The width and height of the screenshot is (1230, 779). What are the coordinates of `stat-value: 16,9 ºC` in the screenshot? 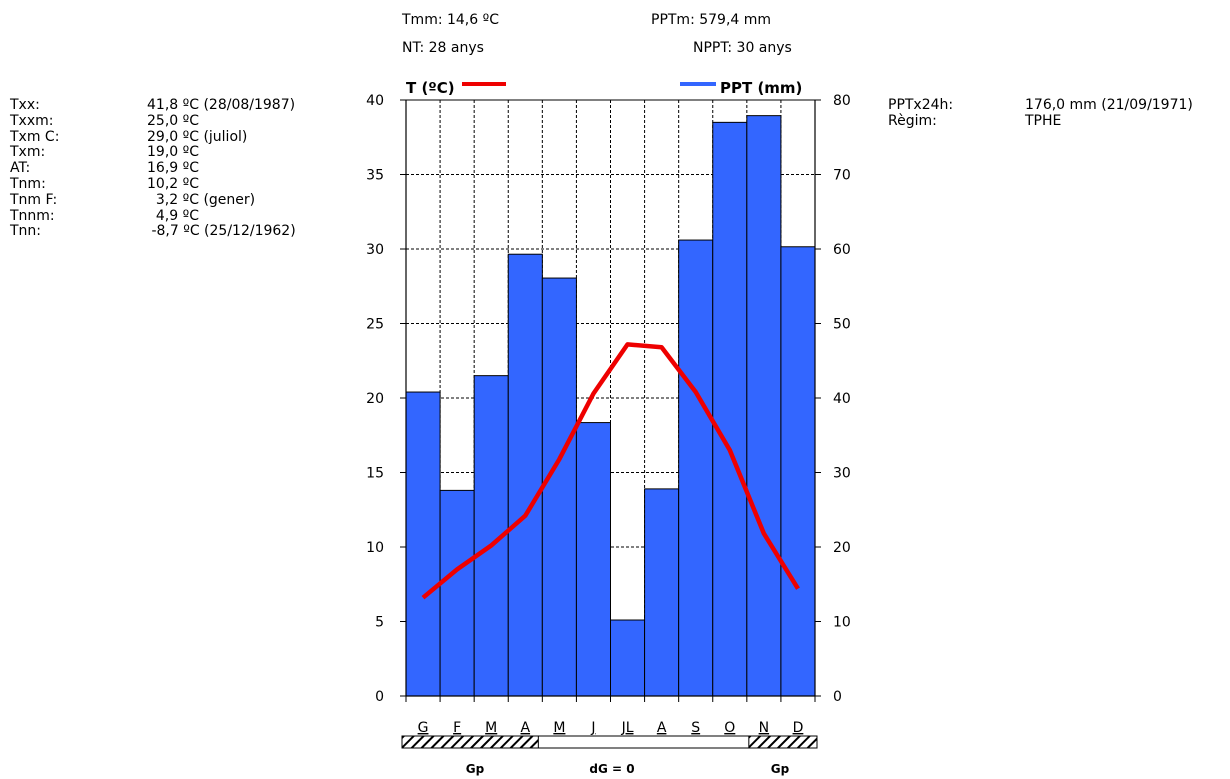 It's located at (173, 168).